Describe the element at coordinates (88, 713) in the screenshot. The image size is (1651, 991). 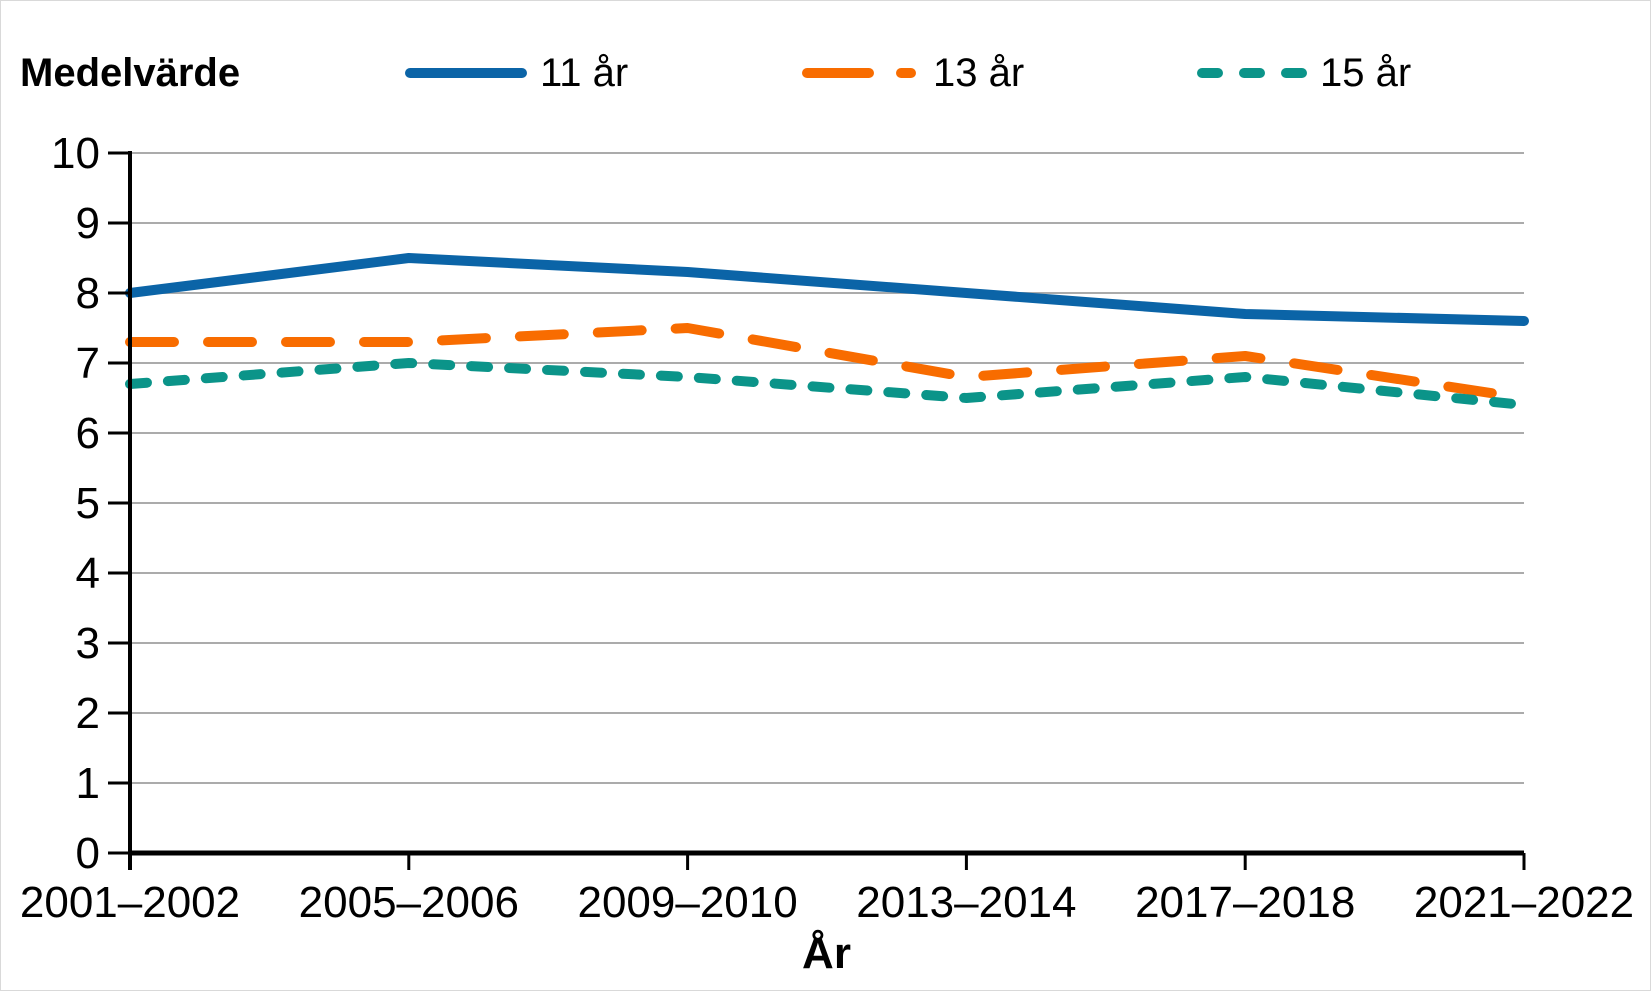
I see `y-tick-label: 2` at that location.